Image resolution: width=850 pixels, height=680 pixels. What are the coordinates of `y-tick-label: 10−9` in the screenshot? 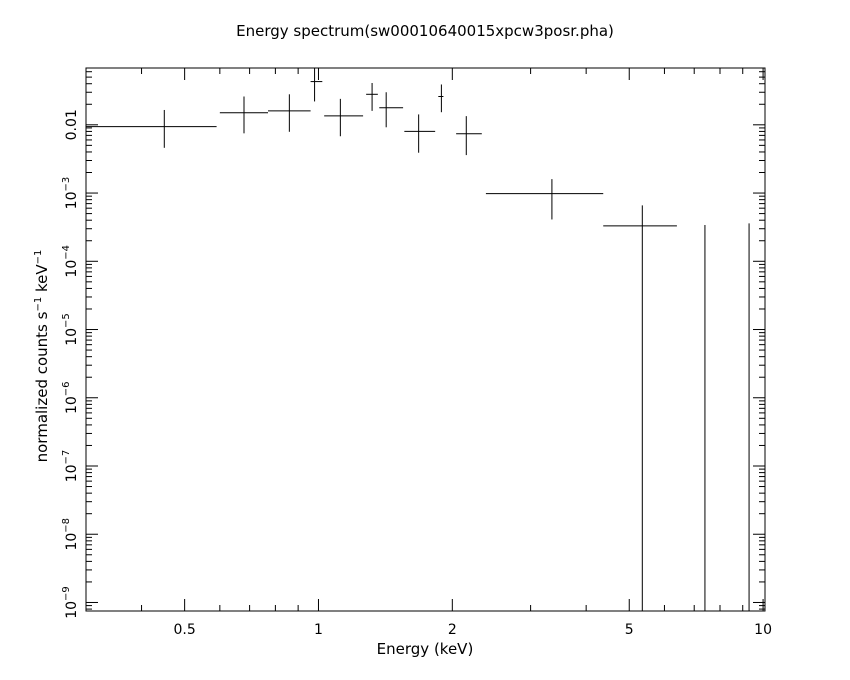 It's located at (70, 602).